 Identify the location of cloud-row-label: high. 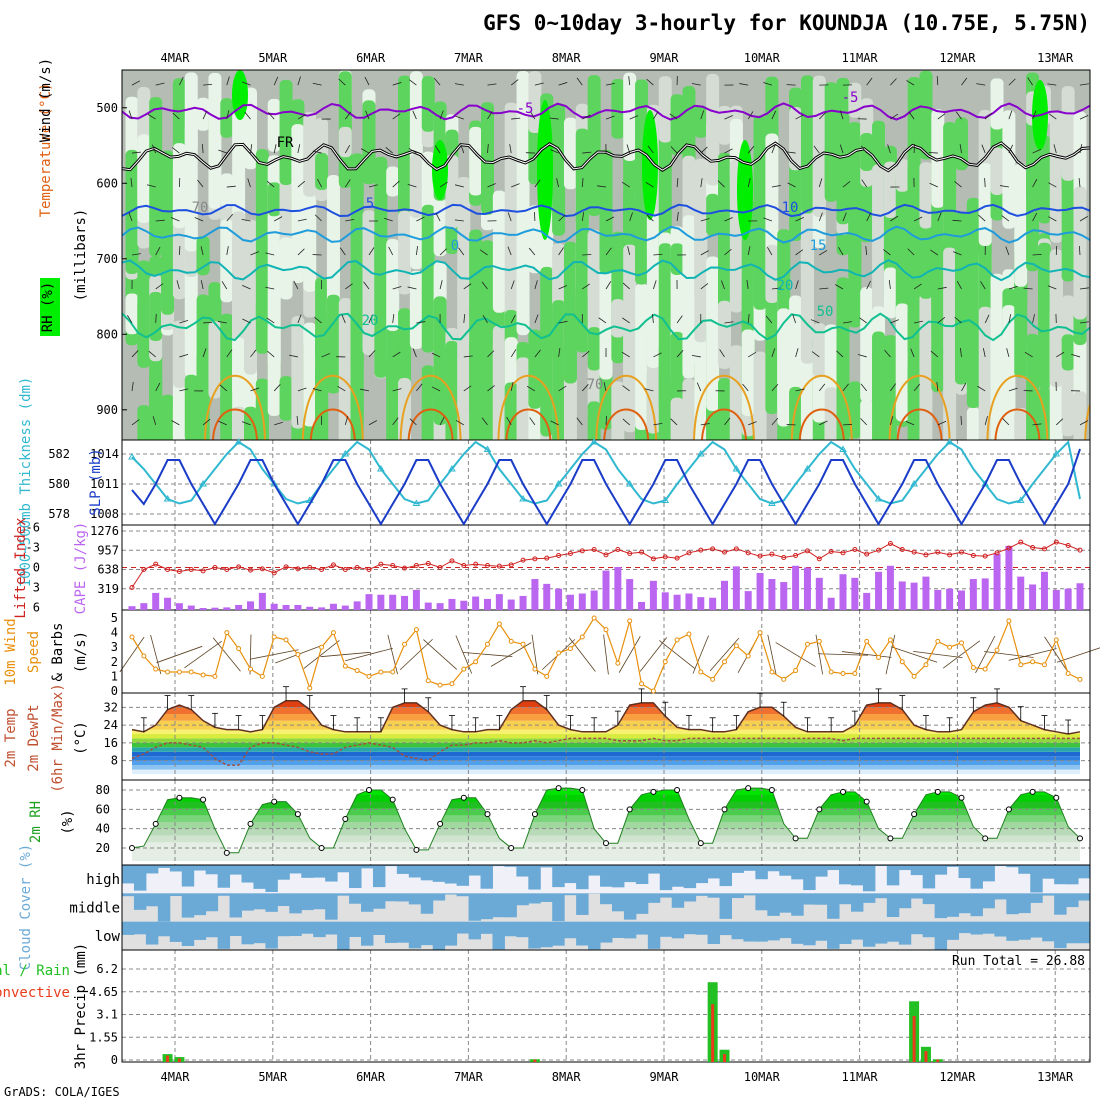
(103, 880).